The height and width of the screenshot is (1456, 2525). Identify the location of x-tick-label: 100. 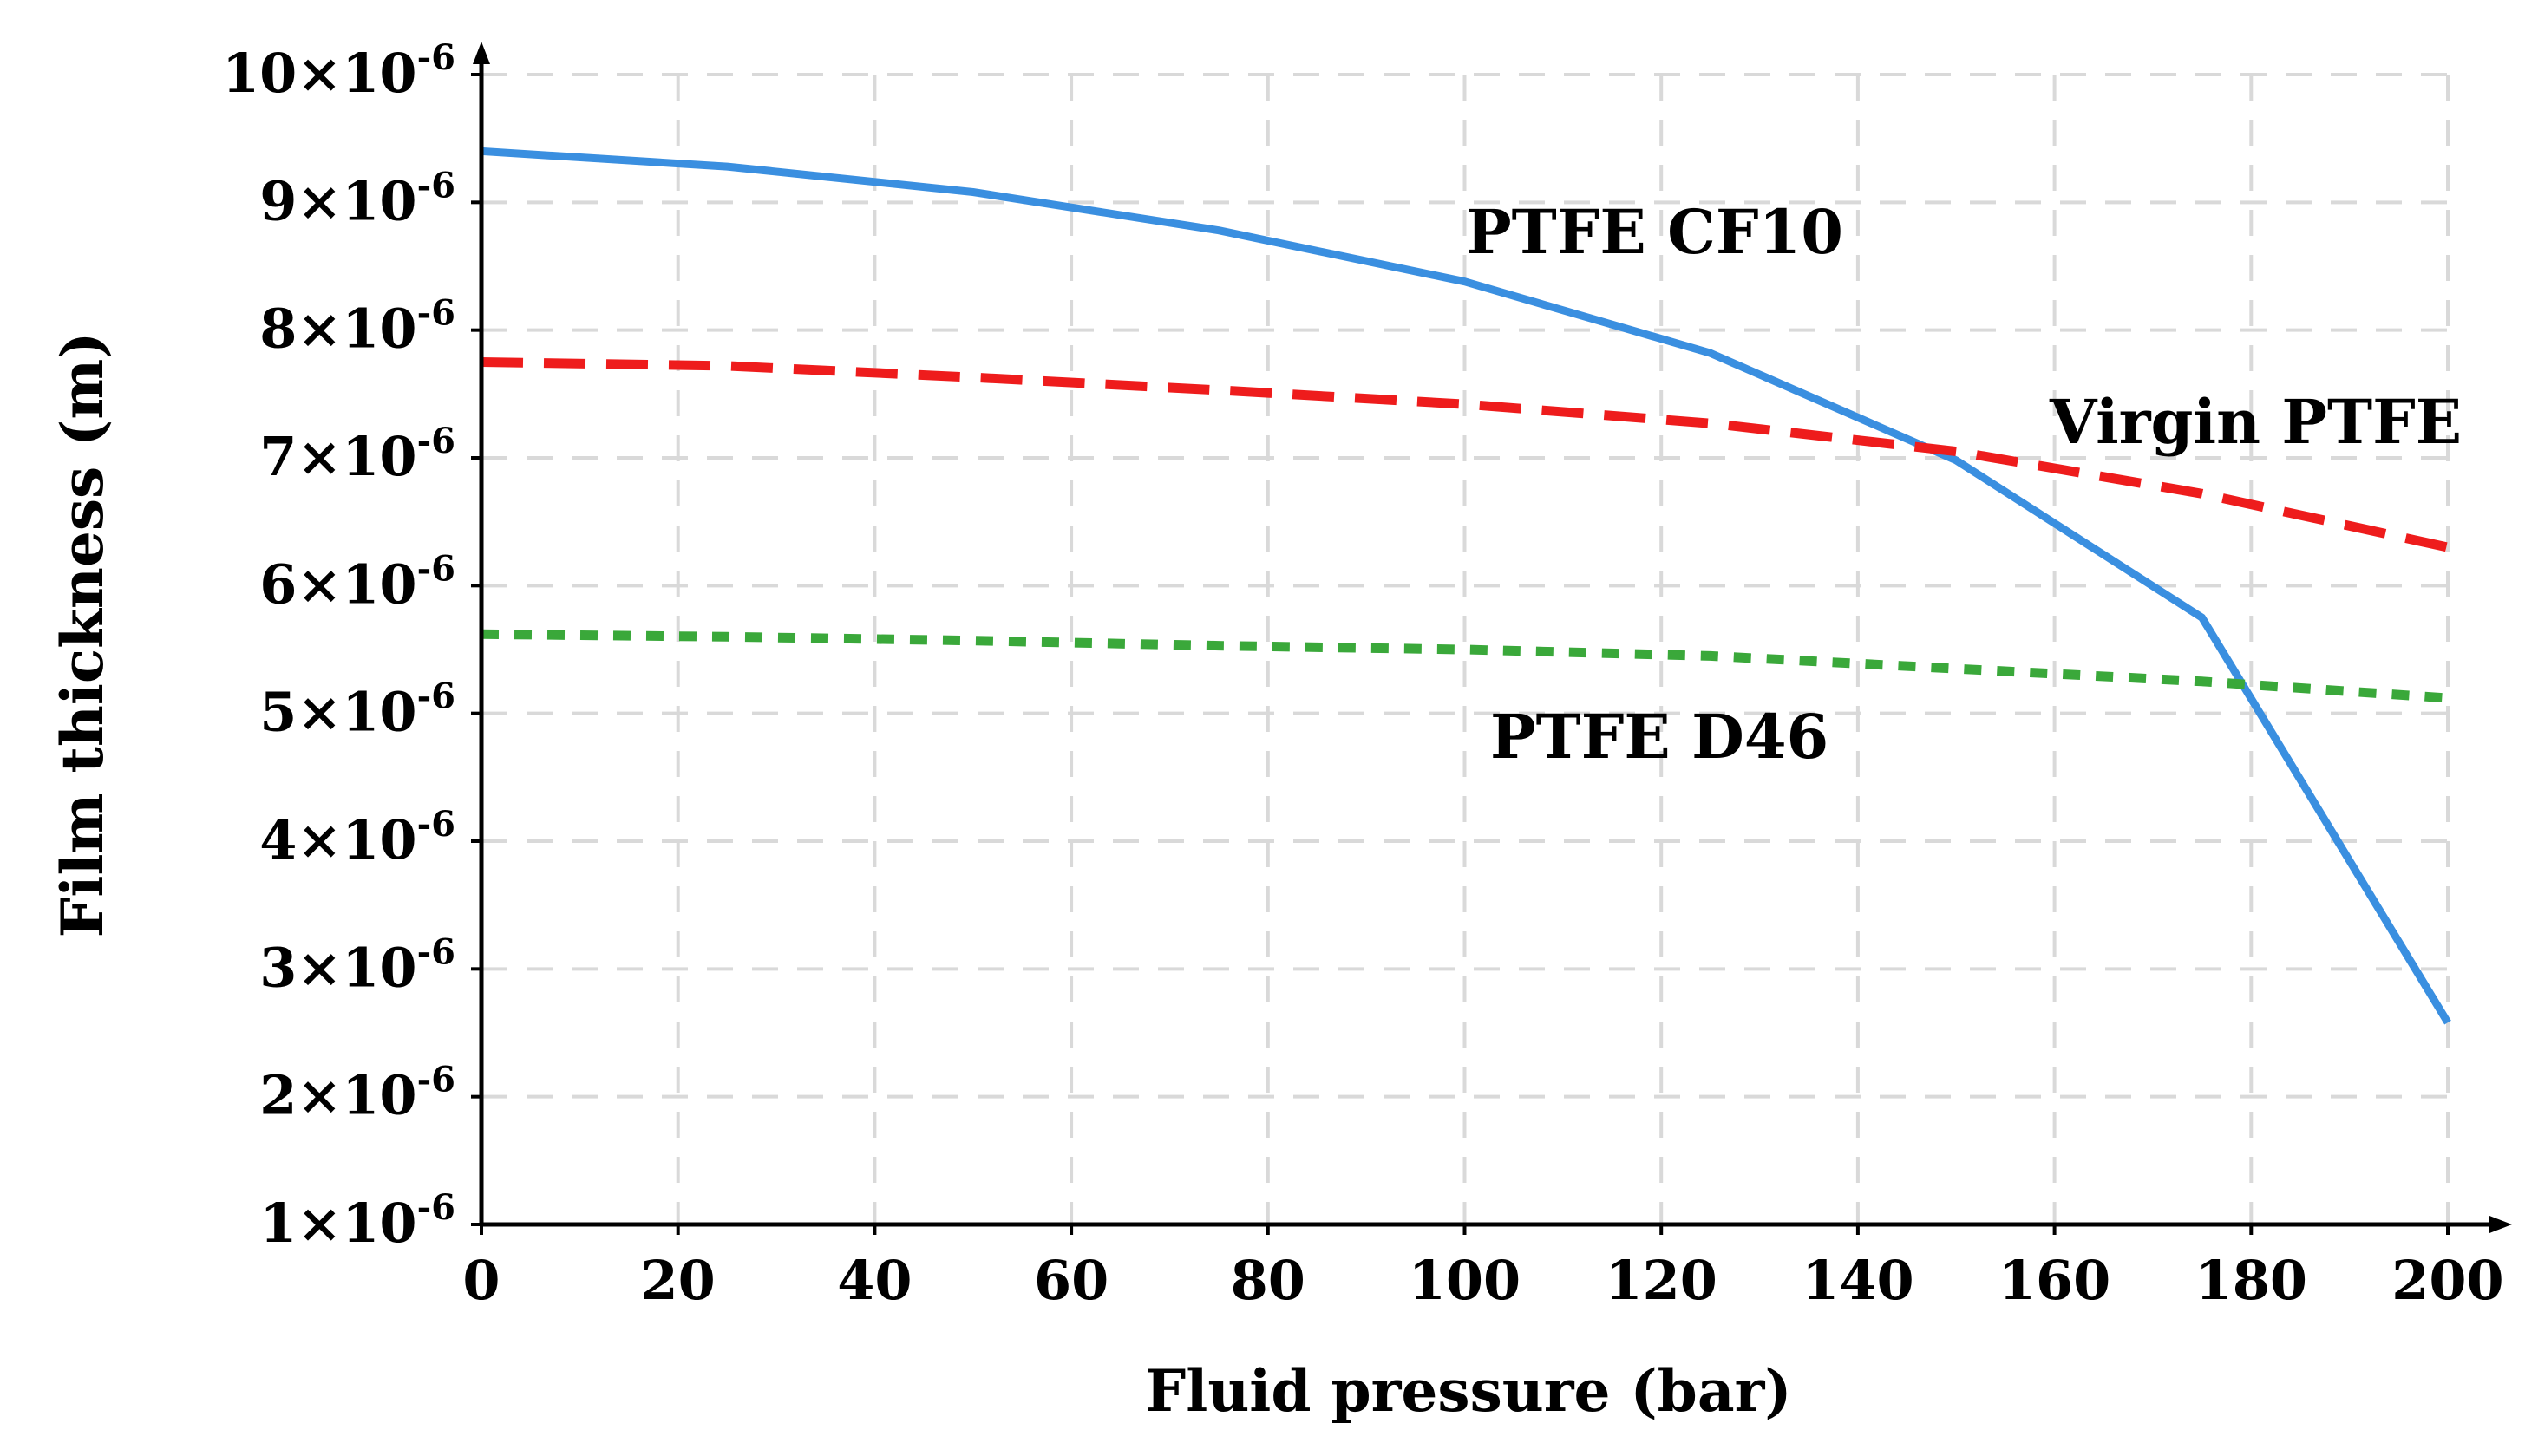
(1465, 1280).